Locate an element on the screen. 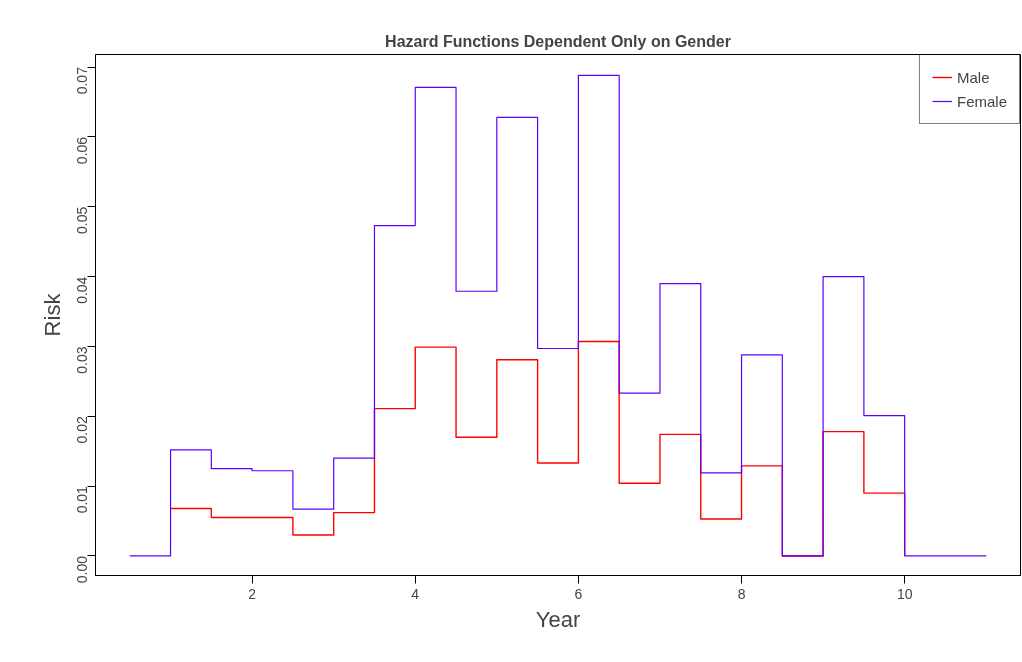 This screenshot has width=1022, height=662. legend-label: Male is located at coordinates (973, 77).